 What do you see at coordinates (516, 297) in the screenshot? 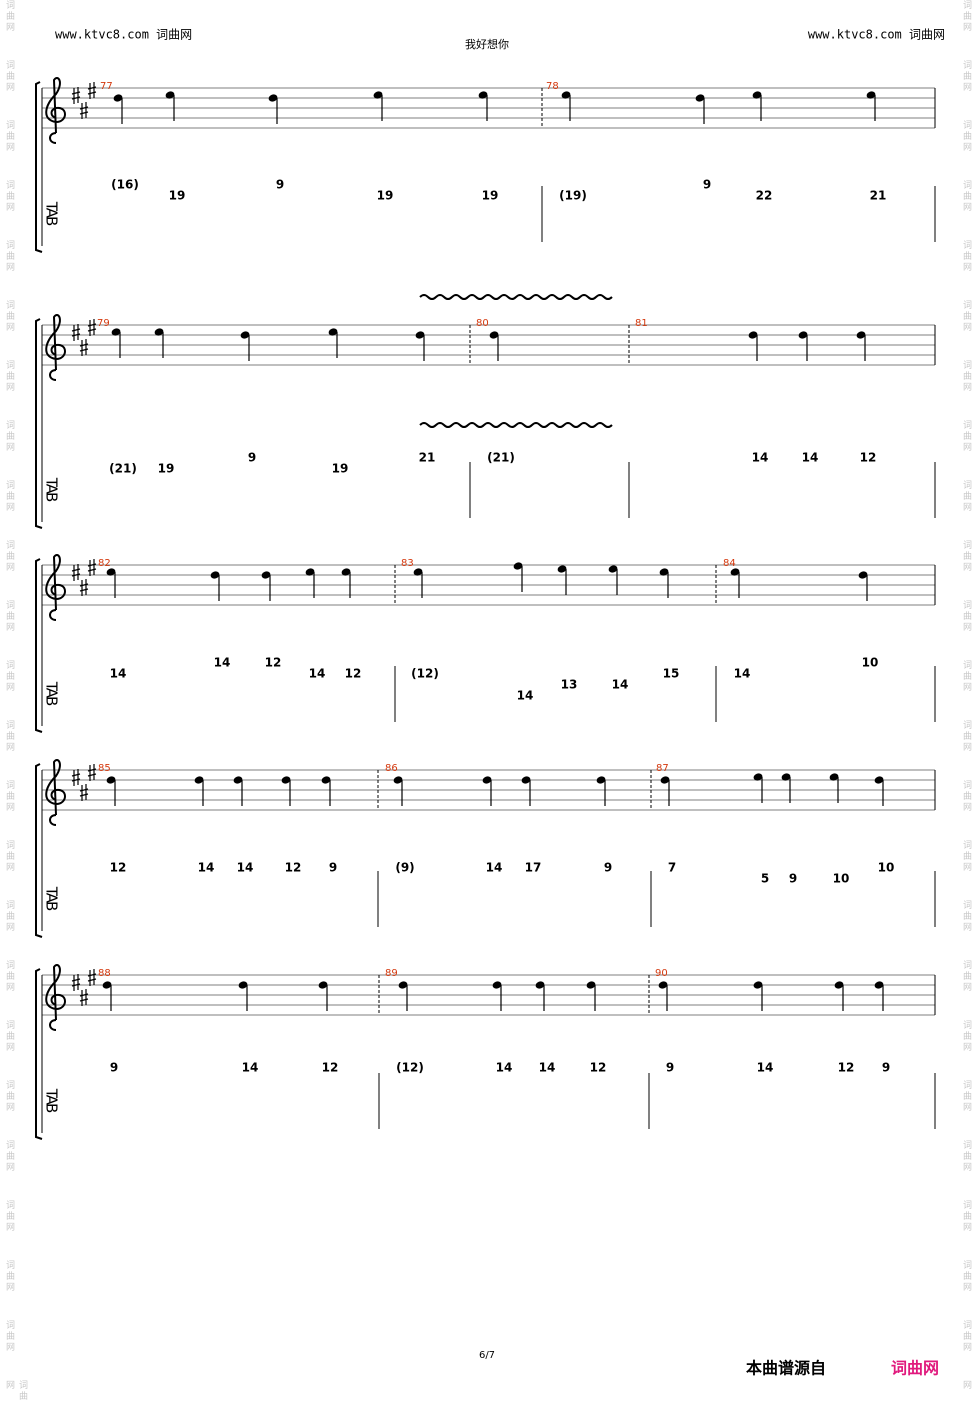
I see `vibrato` at bounding box center [516, 297].